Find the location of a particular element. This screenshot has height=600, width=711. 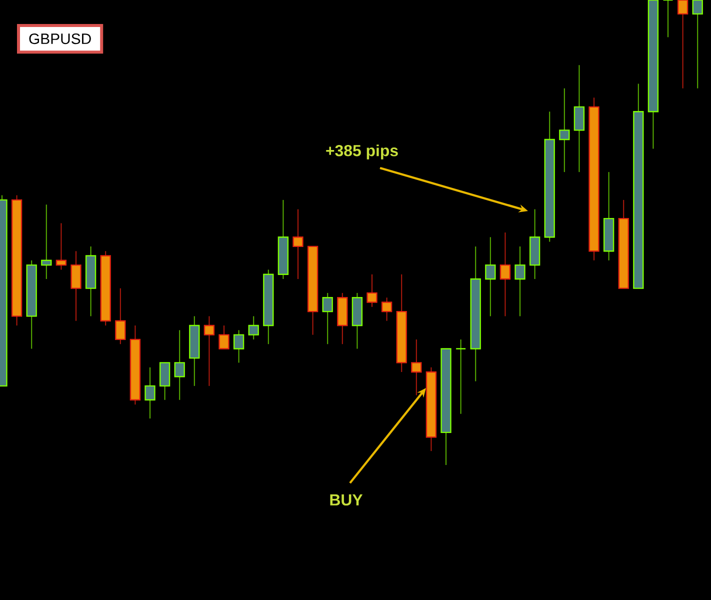

text: GBPUSD is located at coordinates (60, 38).